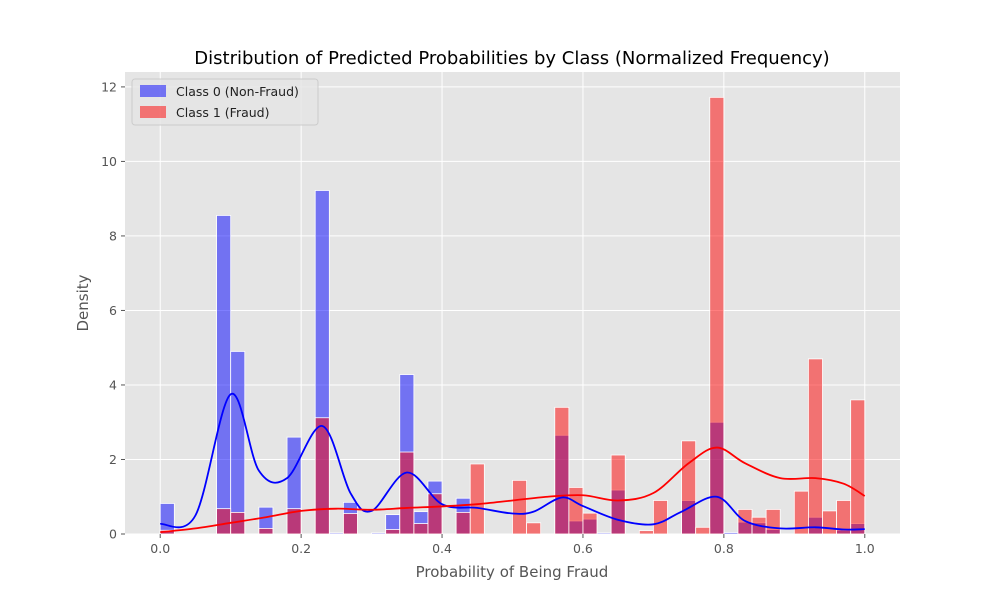  I want to click on x-tick-label: 0.6, so click(583, 548).